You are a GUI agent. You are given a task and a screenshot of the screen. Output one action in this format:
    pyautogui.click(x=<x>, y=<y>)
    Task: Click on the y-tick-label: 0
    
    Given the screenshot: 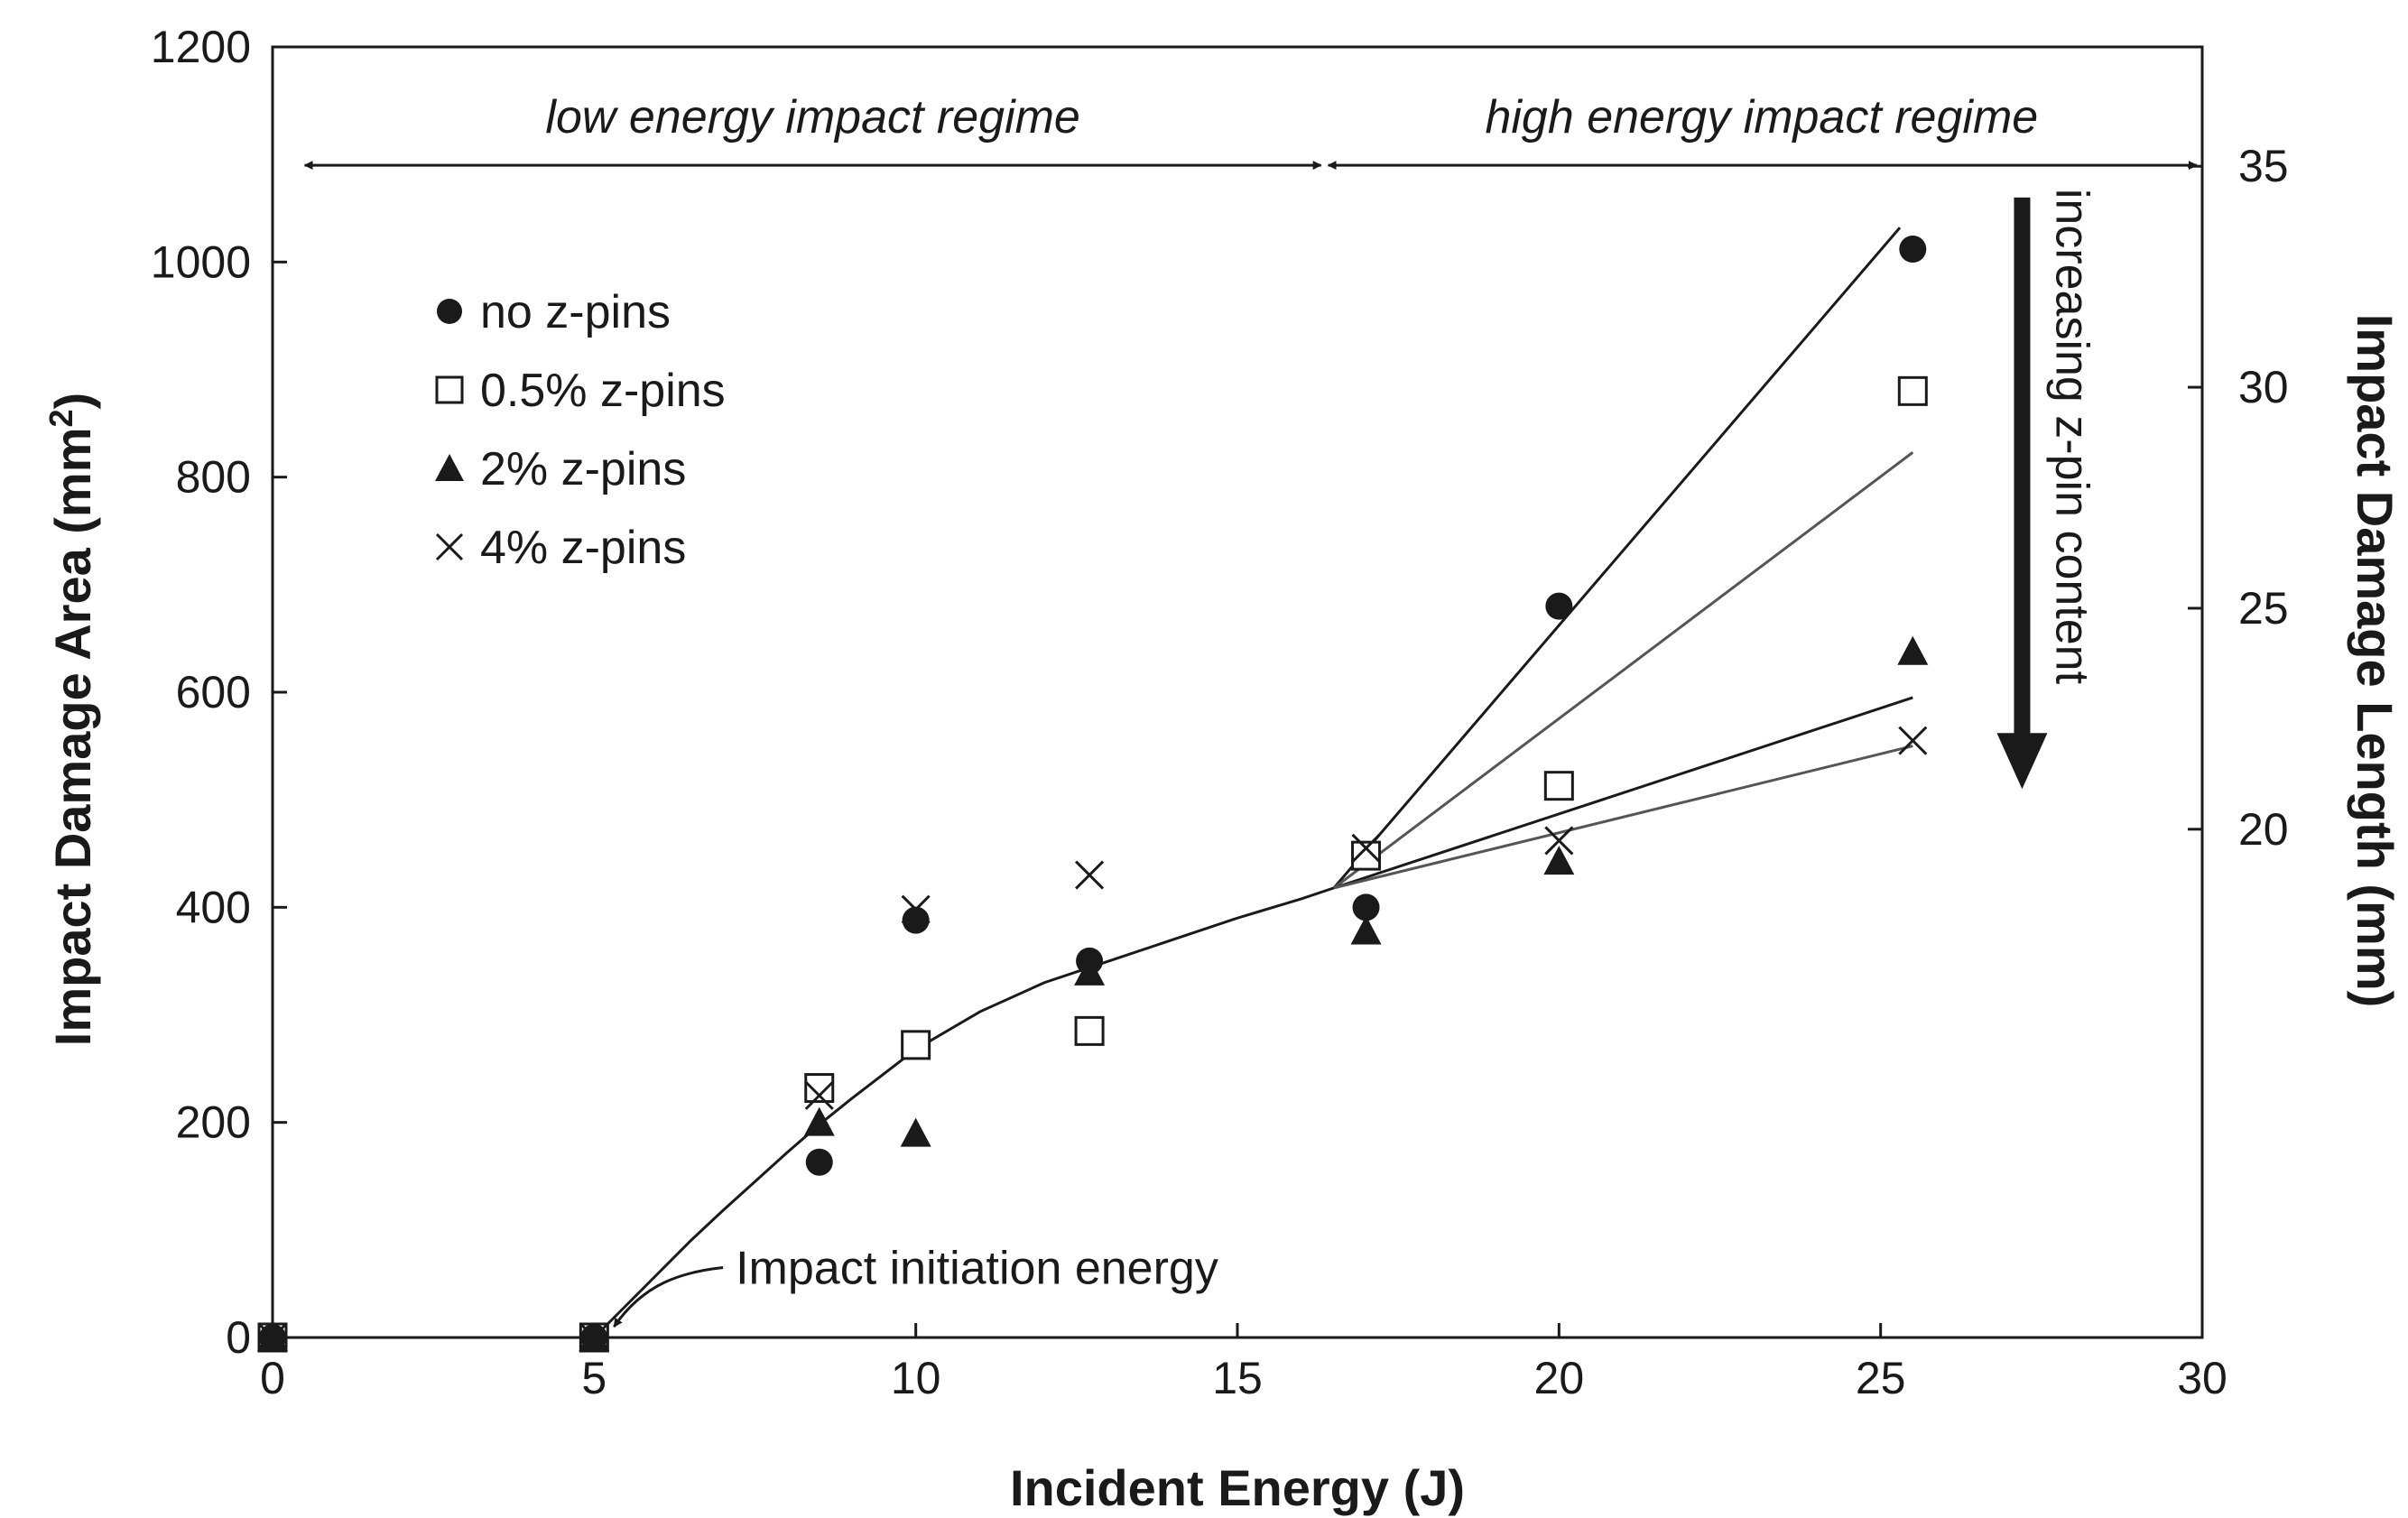 What is the action you would take?
    pyautogui.click(x=238, y=1337)
    